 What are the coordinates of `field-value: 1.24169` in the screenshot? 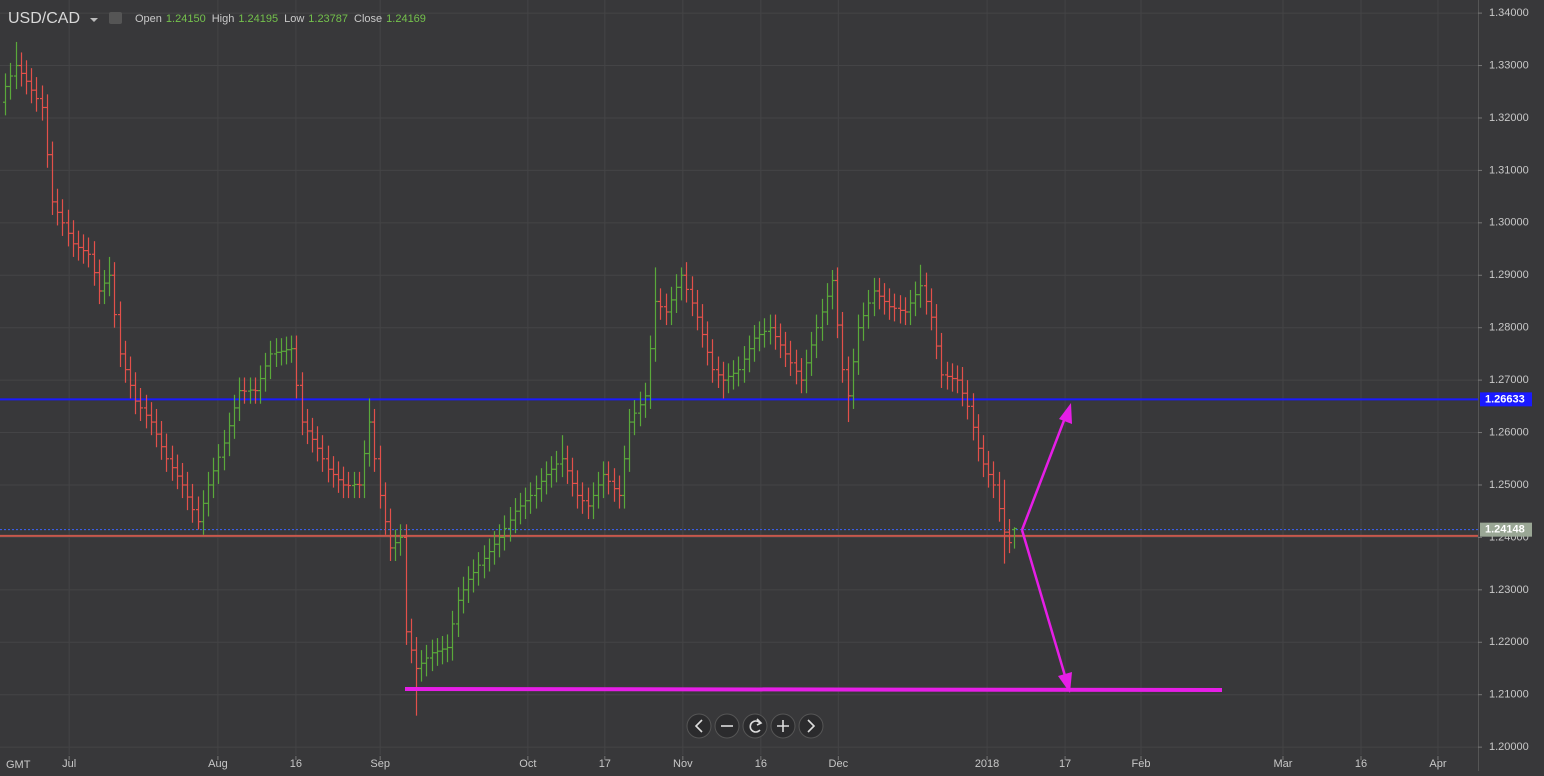 It's located at (406, 19).